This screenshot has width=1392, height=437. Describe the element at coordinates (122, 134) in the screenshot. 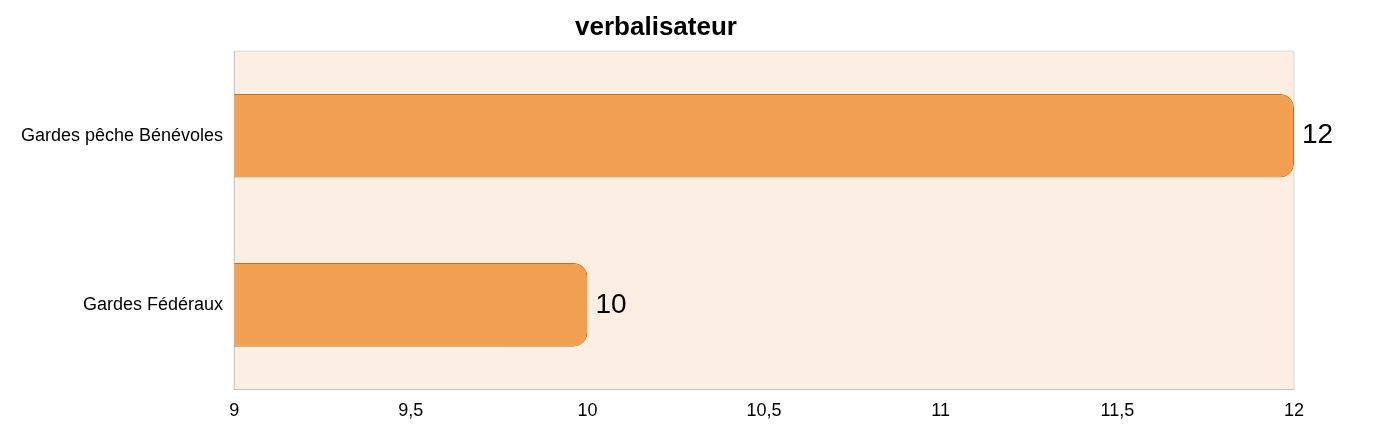

I see `y-tick-label: Gardes pêche Bénévoles` at that location.